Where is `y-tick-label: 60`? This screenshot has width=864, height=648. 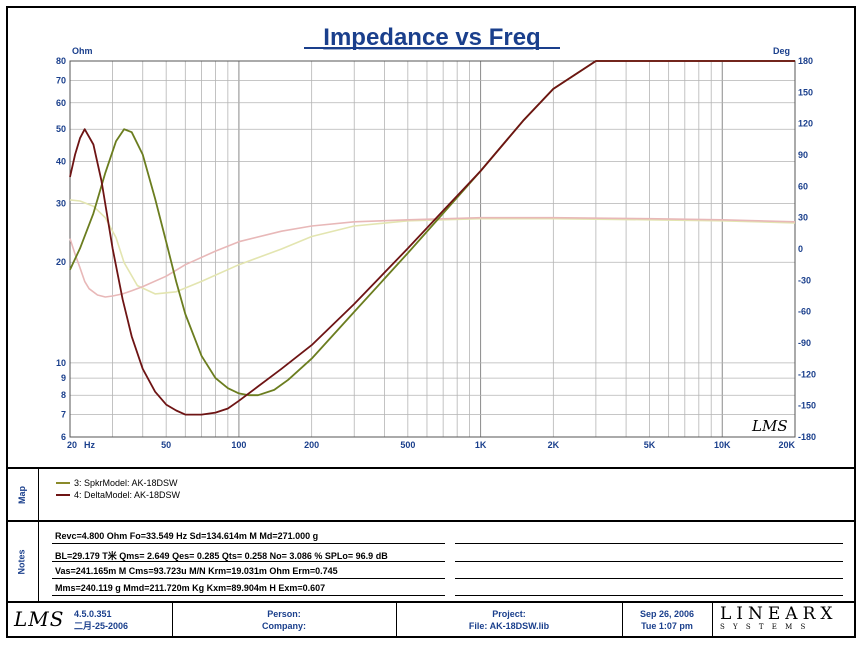 y-tick-label: 60 is located at coordinates (61, 103).